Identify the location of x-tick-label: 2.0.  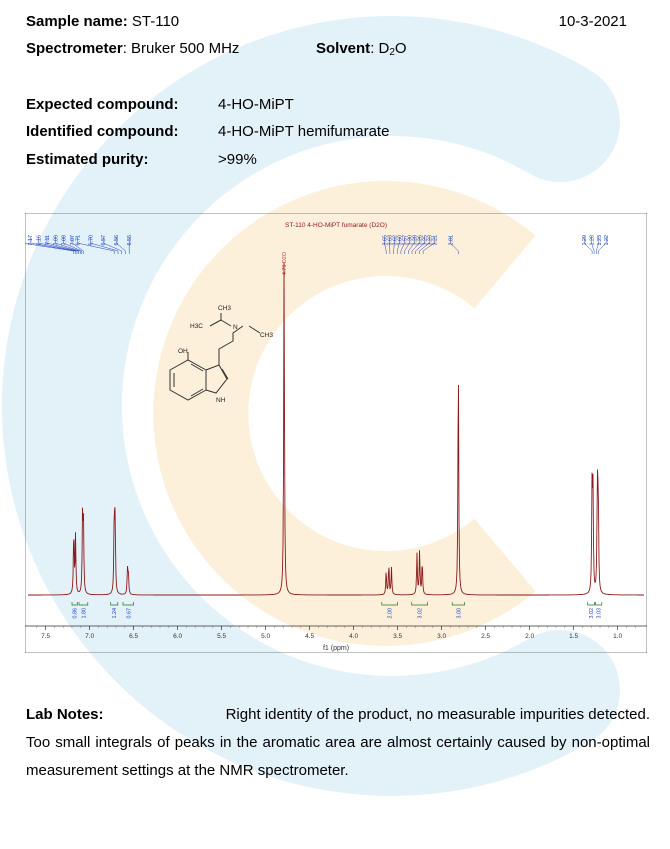
(529, 636).